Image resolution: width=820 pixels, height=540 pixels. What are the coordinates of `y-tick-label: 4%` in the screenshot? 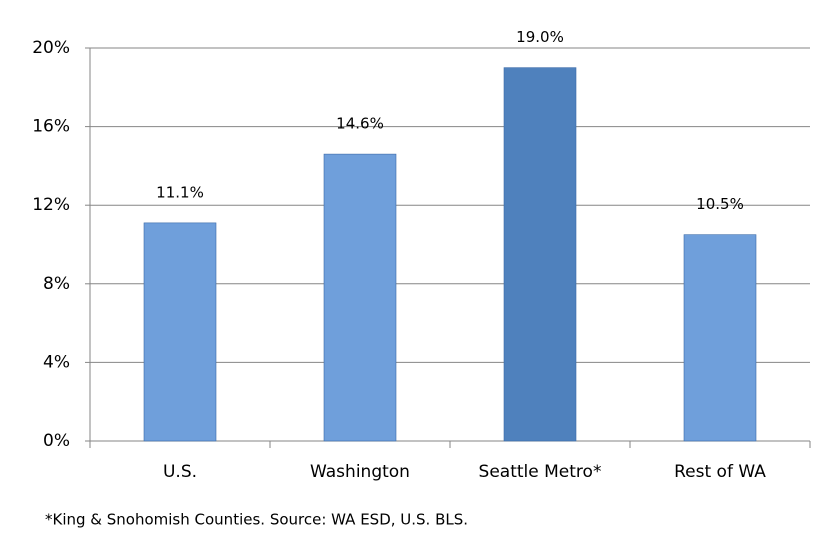 It's located at (56, 362).